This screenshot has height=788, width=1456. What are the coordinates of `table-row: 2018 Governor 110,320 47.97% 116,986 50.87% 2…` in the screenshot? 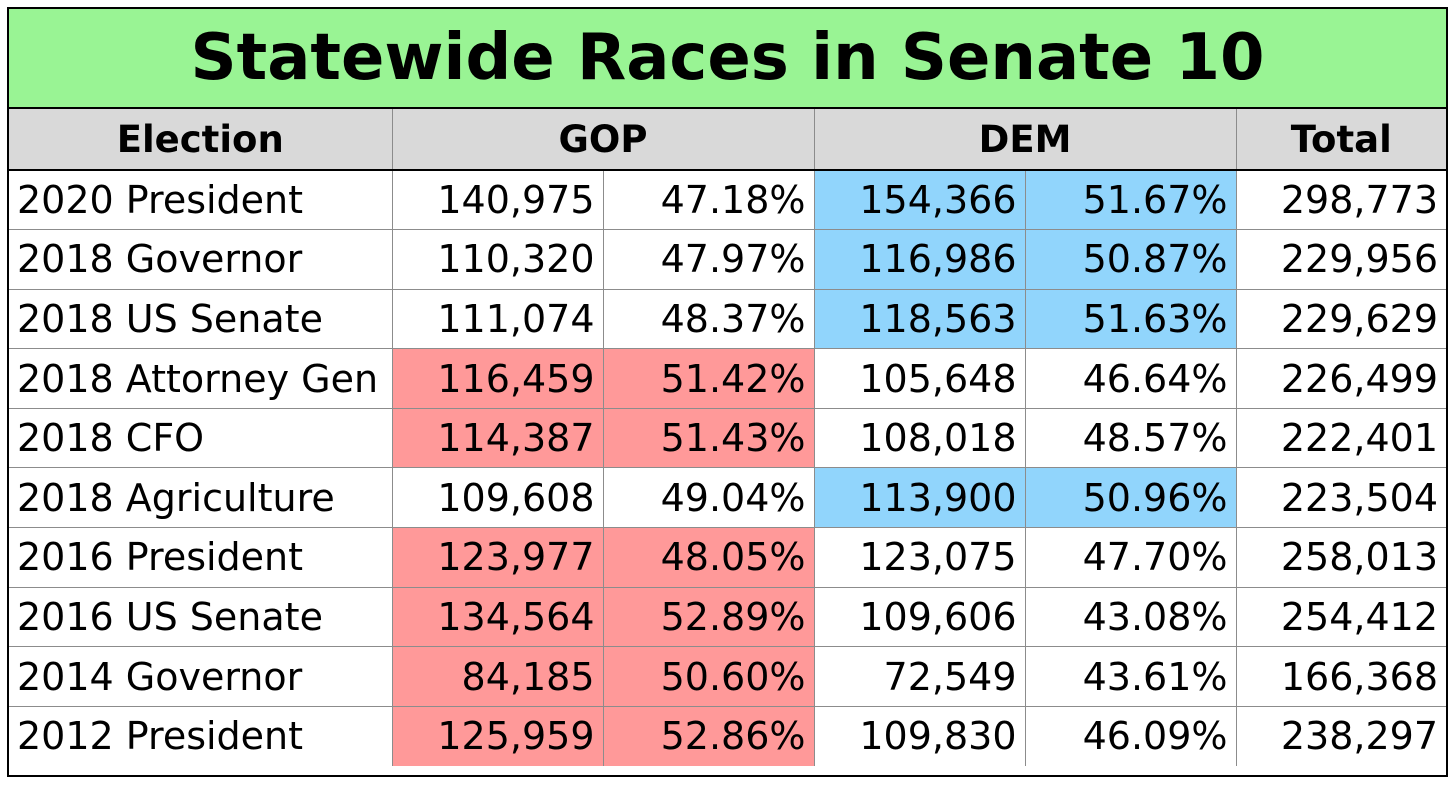 It's located at (728, 259).